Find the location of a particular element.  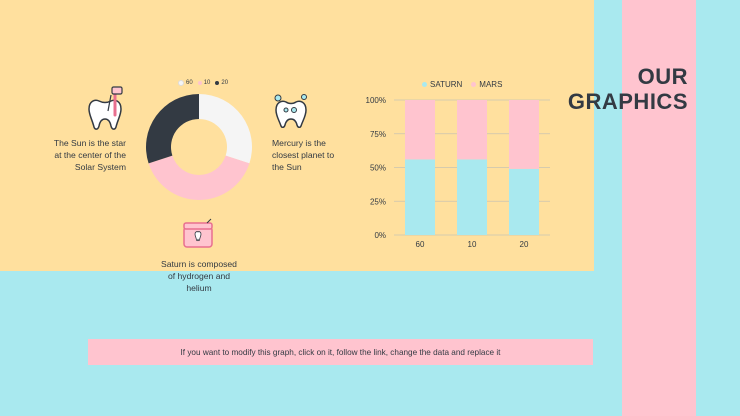

donut-legend-item-1: 10 is located at coordinates (204, 83).